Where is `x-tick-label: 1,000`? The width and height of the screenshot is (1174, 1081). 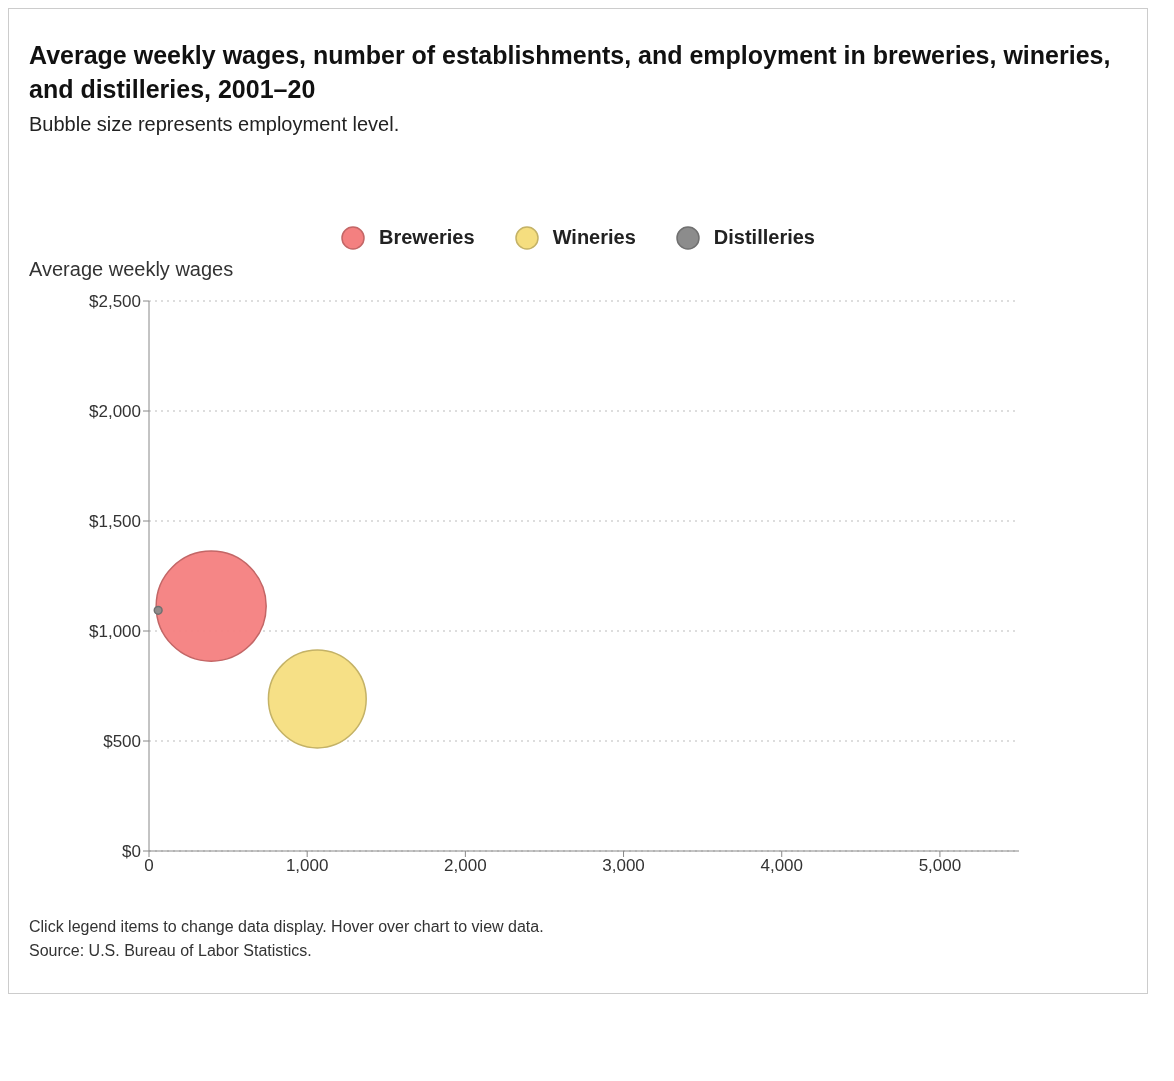 x-tick-label: 1,000 is located at coordinates (307, 865).